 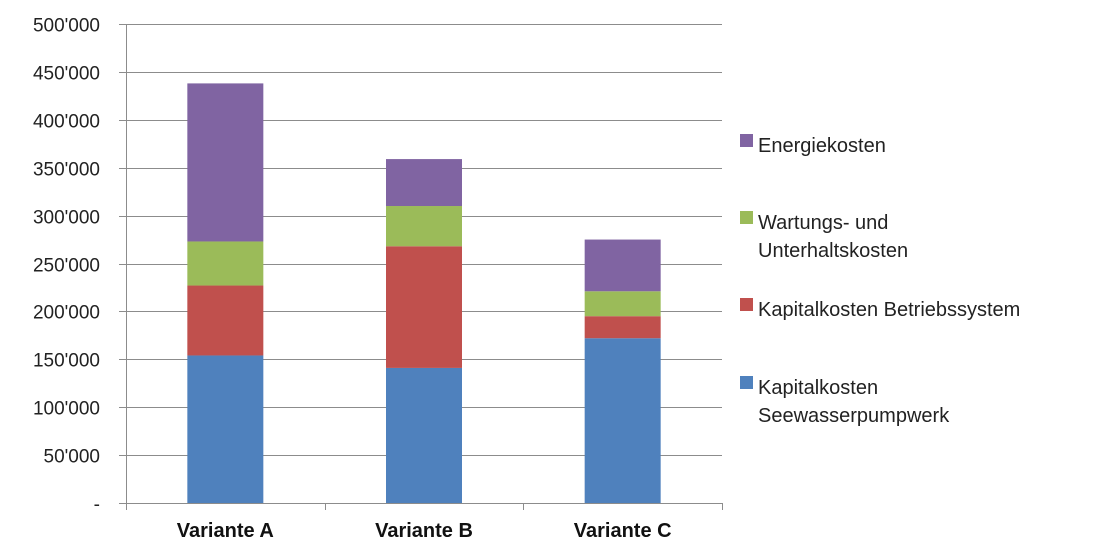 What do you see at coordinates (818, 388) in the screenshot?
I see `legend-label: Kapitalkosten` at bounding box center [818, 388].